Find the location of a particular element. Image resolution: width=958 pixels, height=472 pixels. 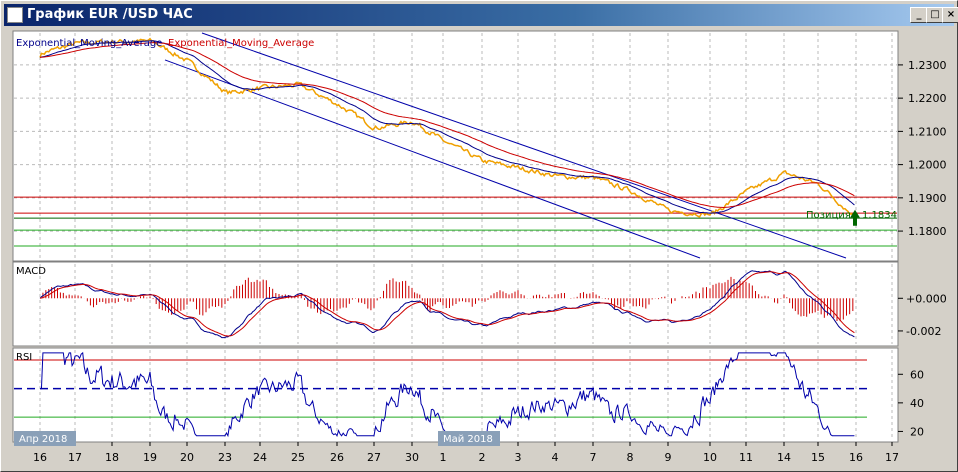

macd-title: MACD is located at coordinates (31, 271).